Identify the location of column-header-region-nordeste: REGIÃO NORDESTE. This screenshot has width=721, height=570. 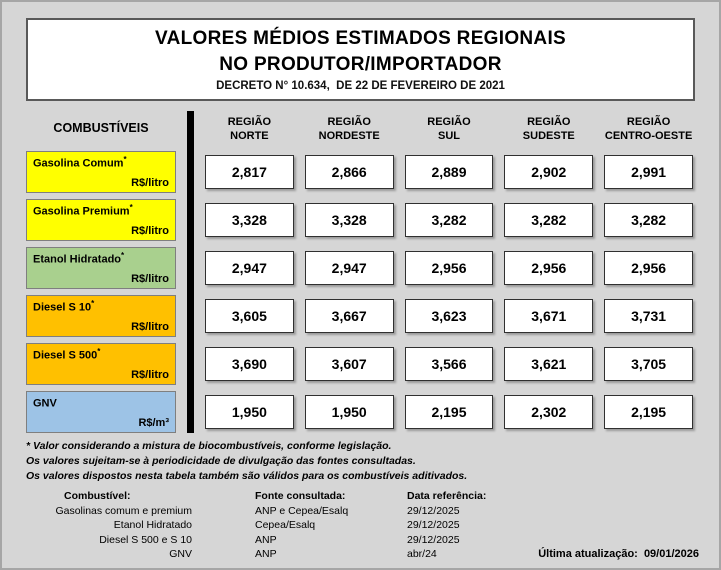
(349, 129).